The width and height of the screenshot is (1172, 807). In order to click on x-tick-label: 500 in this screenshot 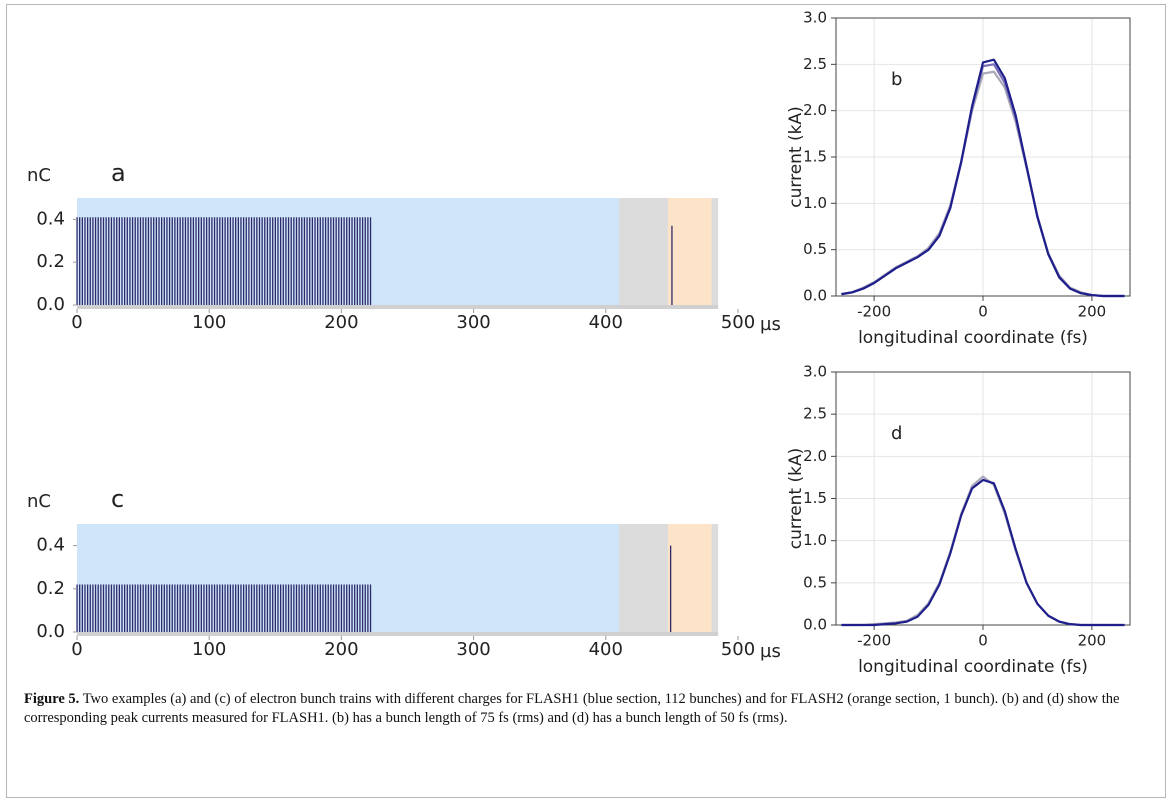, I will do `click(738, 322)`.